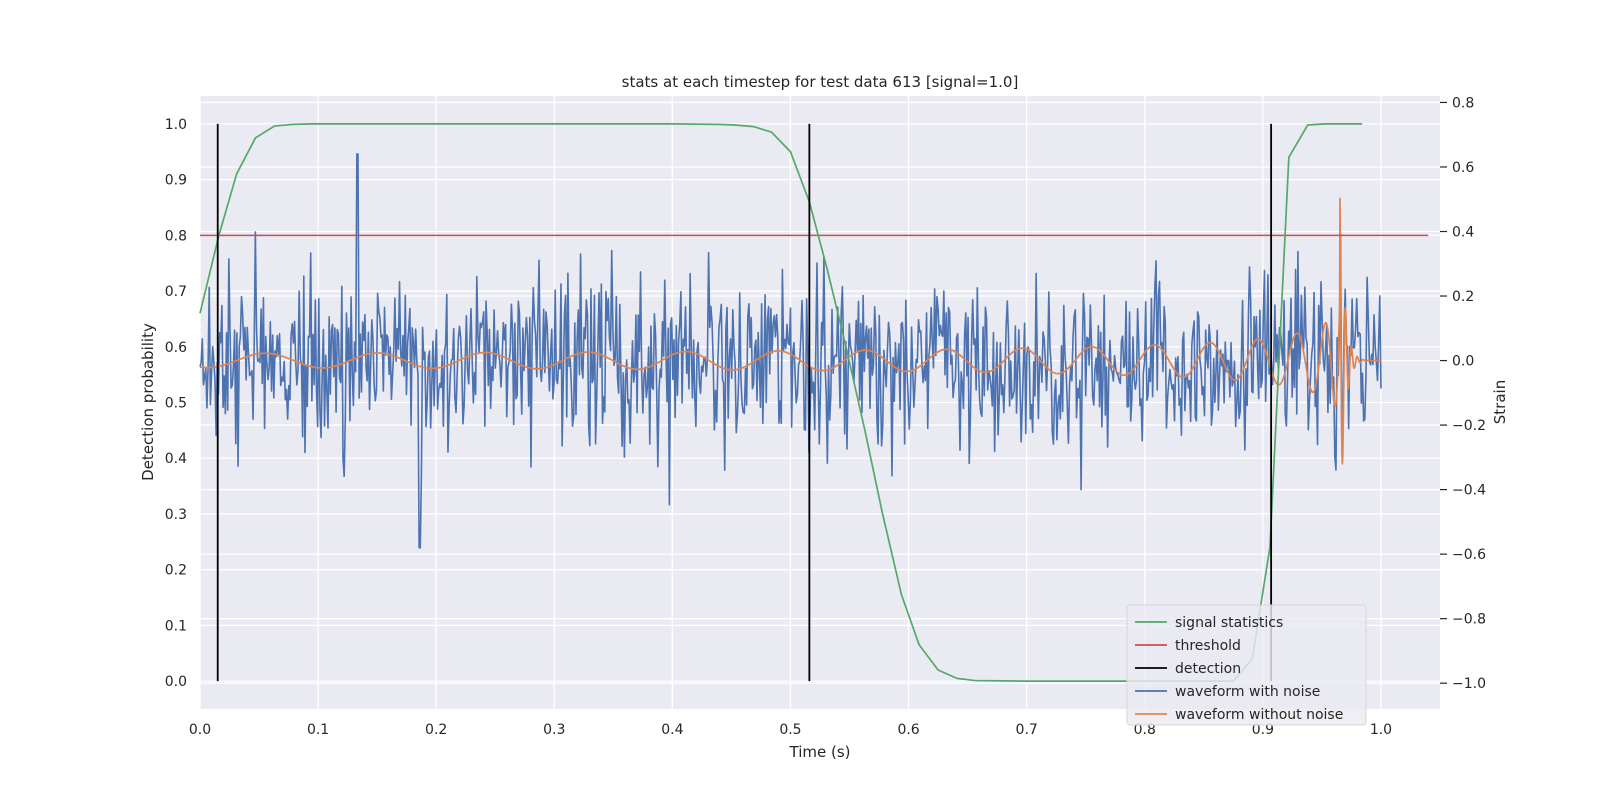 The width and height of the screenshot is (1600, 800). I want to click on x-tick-label: 0.7, so click(1027, 730).